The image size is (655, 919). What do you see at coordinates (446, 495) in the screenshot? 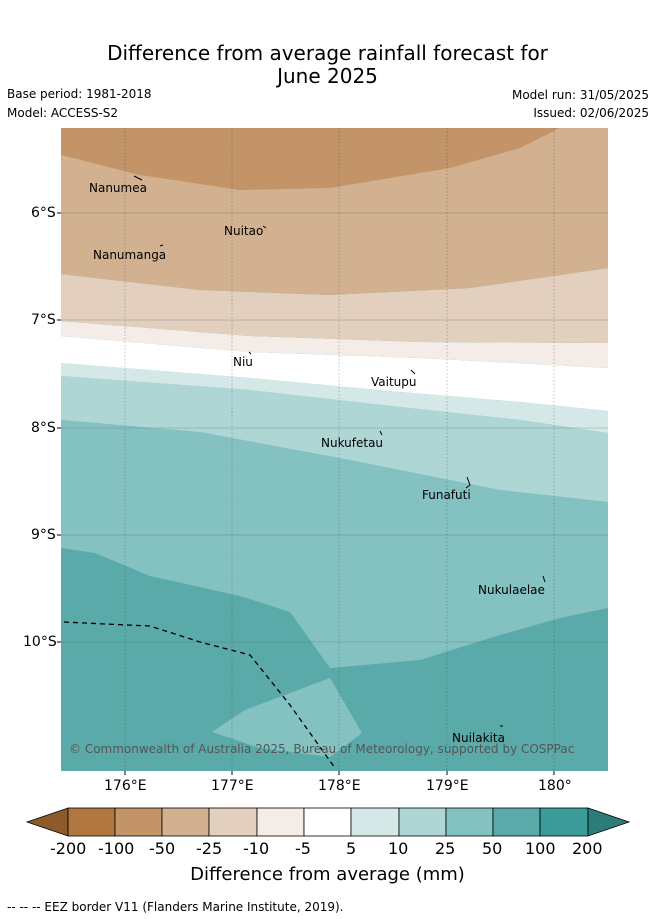
I see `place-label-funafuti: Funafuti` at bounding box center [446, 495].